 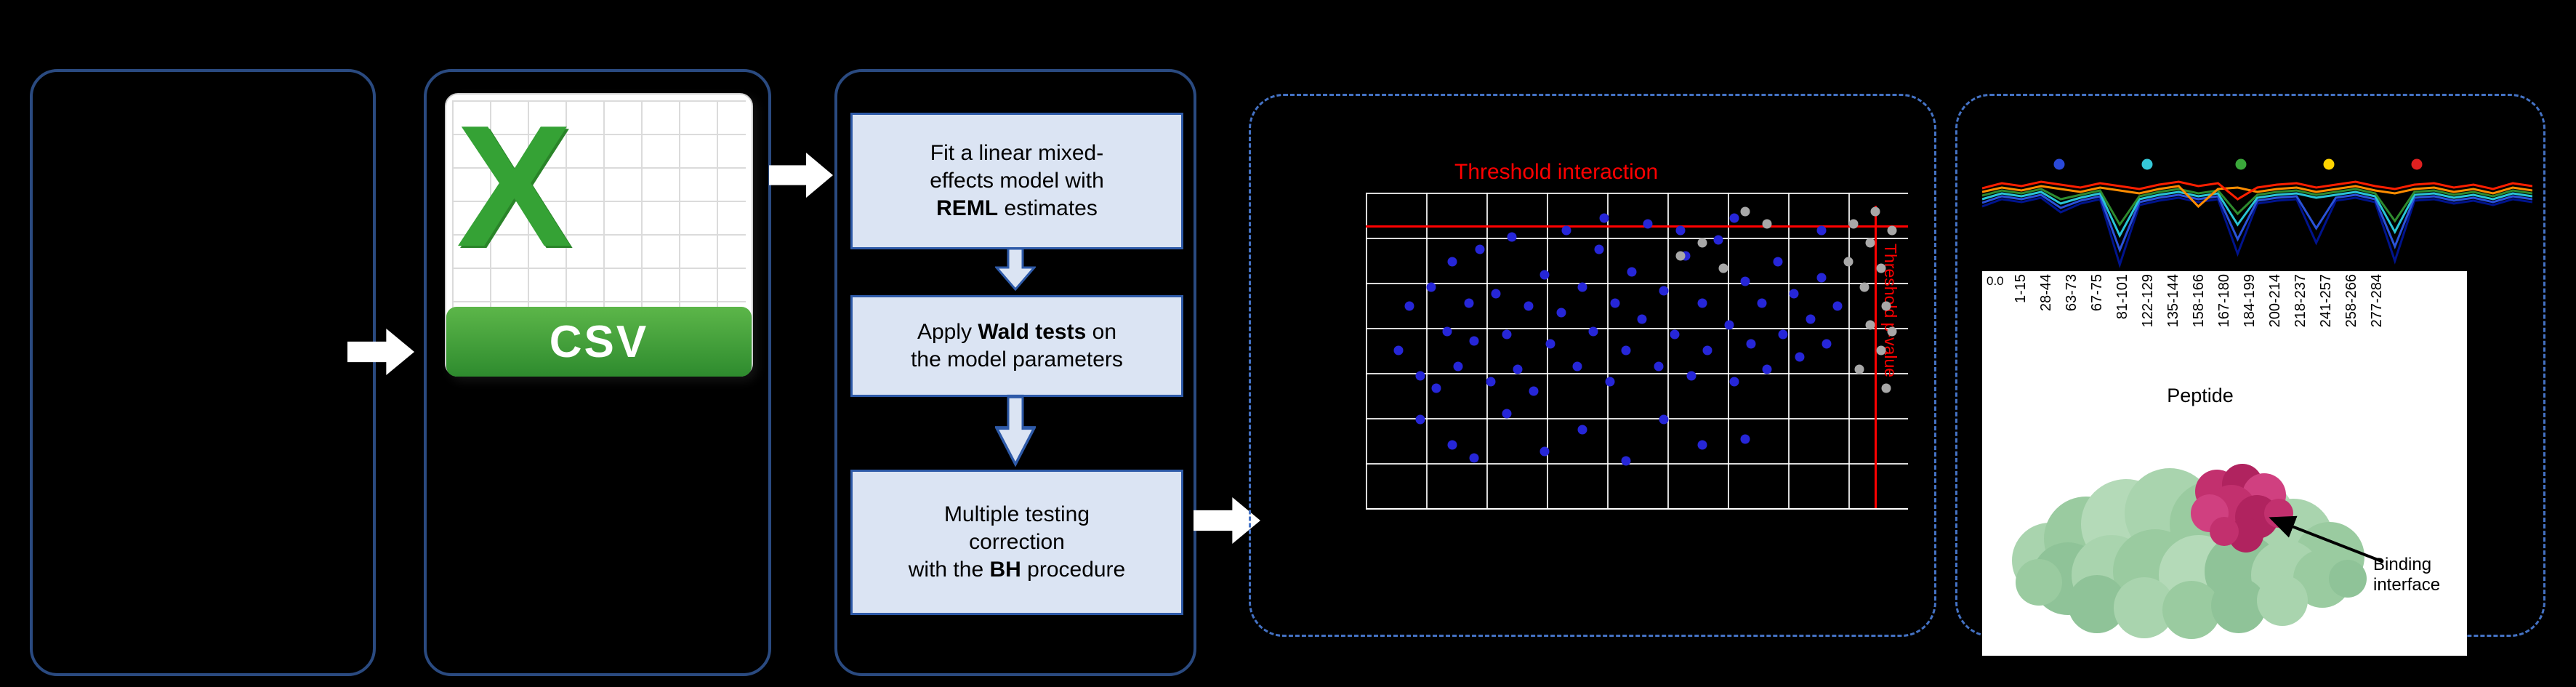 What do you see at coordinates (2224, 301) in the screenshot?
I see `peptide-tick-label: 167-180` at bounding box center [2224, 301].